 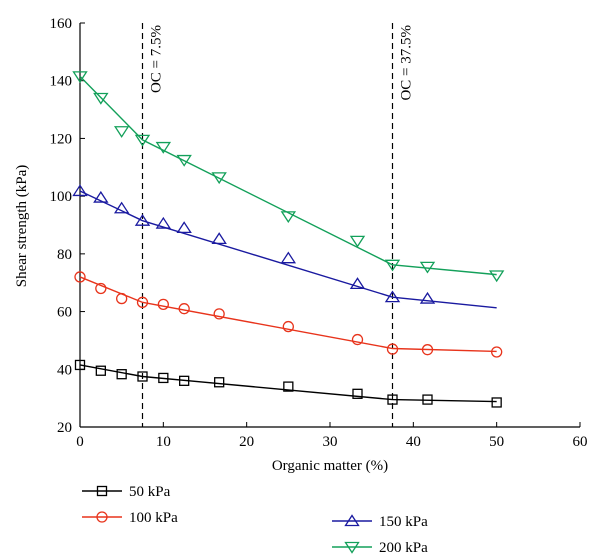 What do you see at coordinates (61, 197) in the screenshot?
I see `y-tick-label: 100` at bounding box center [61, 197].